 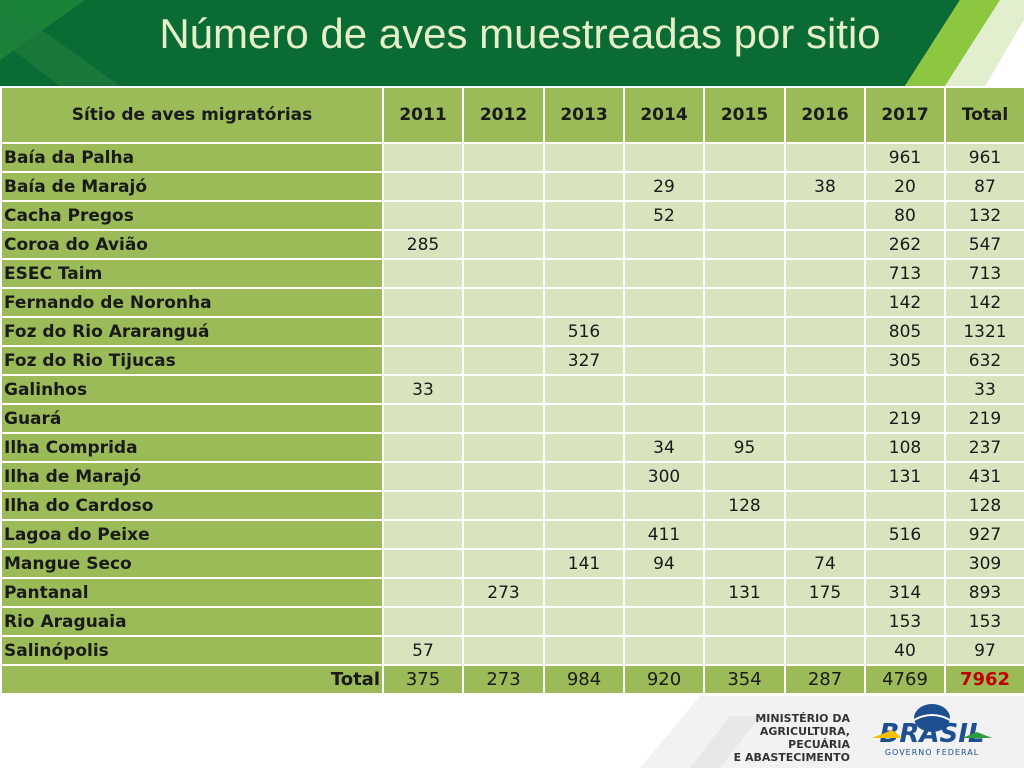 What do you see at coordinates (984, 186) in the screenshot?
I see `value-cell: 87` at bounding box center [984, 186].